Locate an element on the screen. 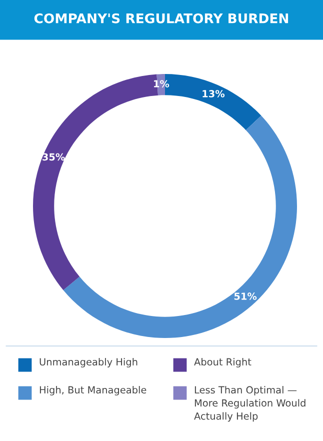 The width and height of the screenshot is (323, 441). legend-label: About Right is located at coordinates (223, 363).